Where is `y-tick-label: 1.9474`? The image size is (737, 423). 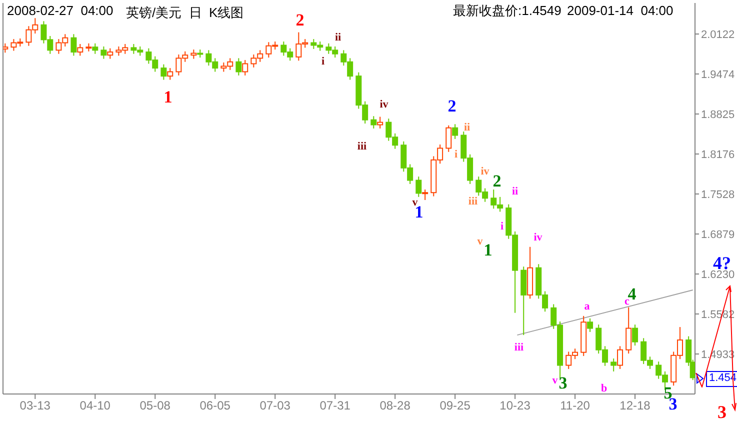 y-tick-label: 1.9474 is located at coordinates (718, 74).